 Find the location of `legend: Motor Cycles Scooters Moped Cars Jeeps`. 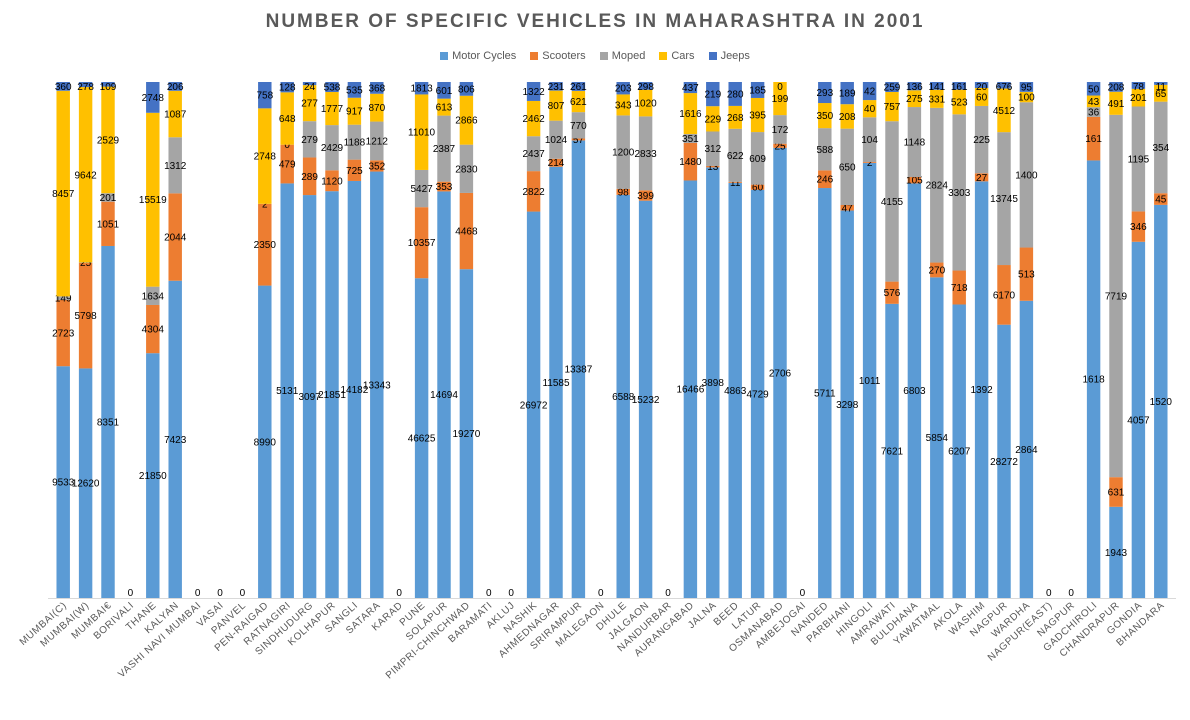

legend: Motor Cycles Scooters Moped Cars Jeeps is located at coordinates (595, 56).